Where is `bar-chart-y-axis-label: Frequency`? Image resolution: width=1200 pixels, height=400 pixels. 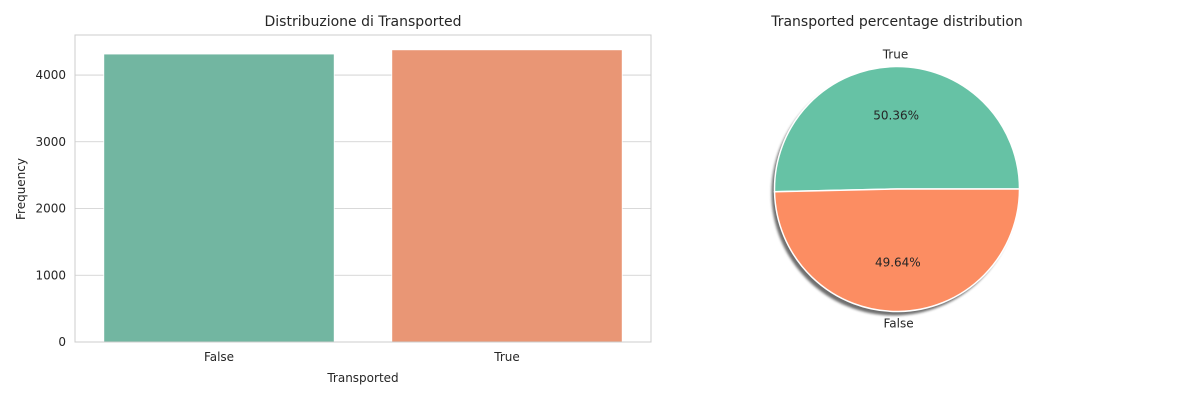
bar-chart-y-axis-label: Frequency is located at coordinates (21, 189).